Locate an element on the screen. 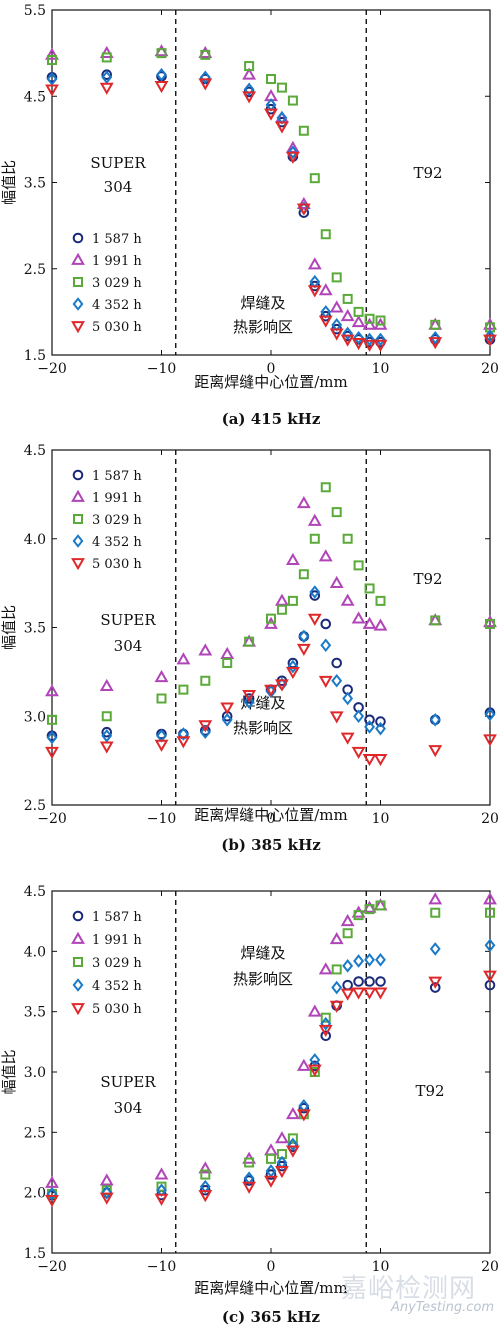 The width and height of the screenshot is (500, 1332). y-tick-label: 3.0 is located at coordinates (35, 1073).